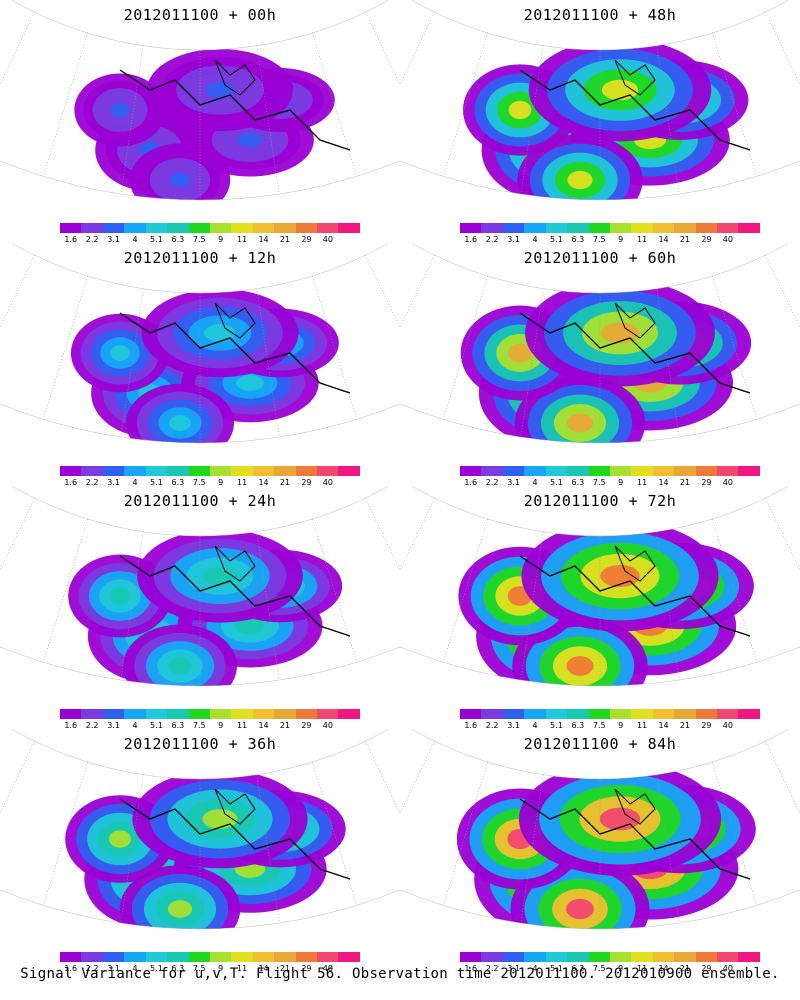  I want to click on panel-title: 2012011100 + 24h, so click(200, 501).